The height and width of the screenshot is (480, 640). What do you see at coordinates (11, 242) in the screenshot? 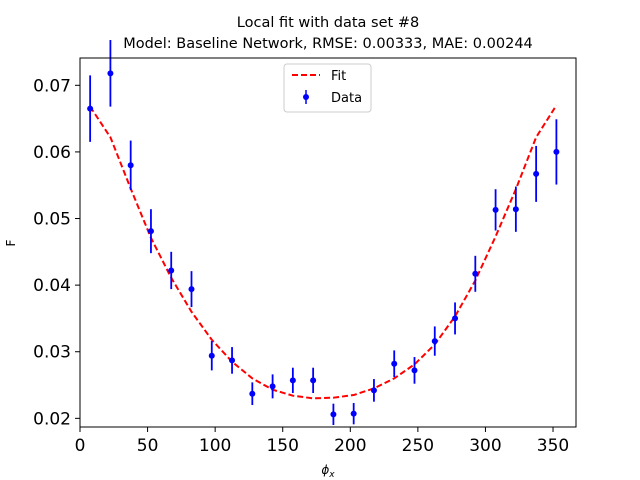
I see `y-axis-label: F` at bounding box center [11, 242].